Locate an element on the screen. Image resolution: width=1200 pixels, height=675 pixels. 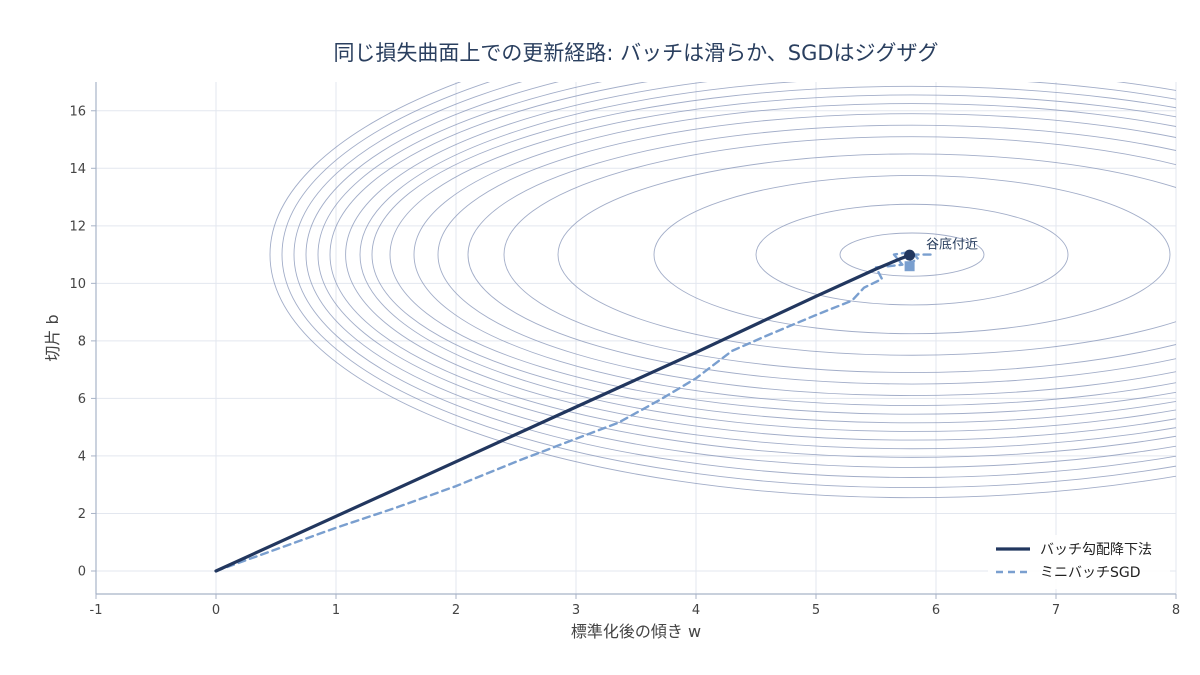
y-tick-label: 16 is located at coordinates (77, 111).